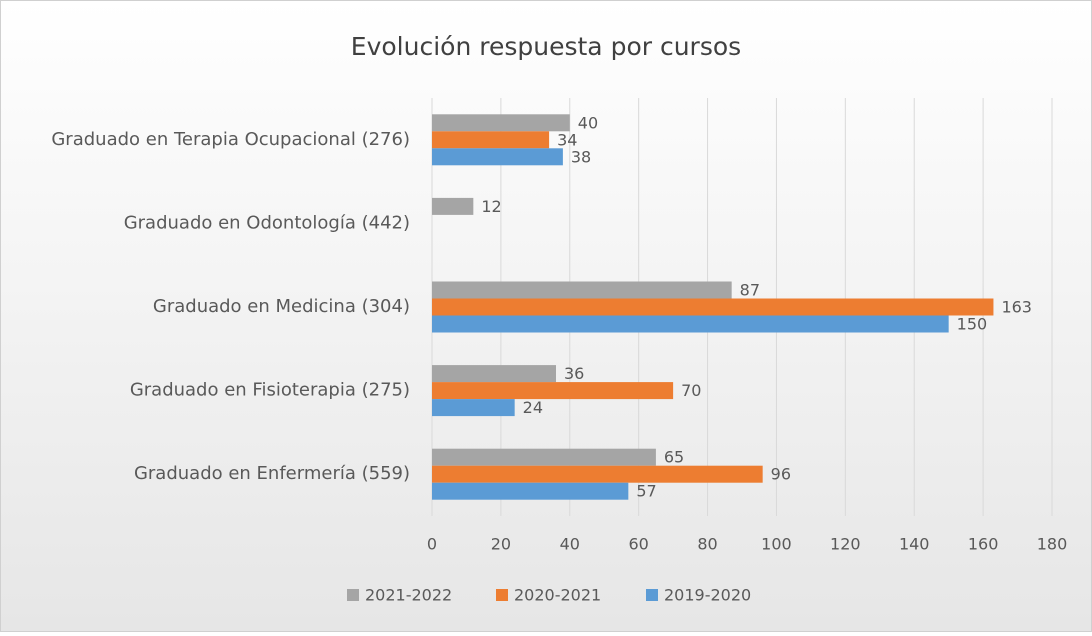  I want to click on chart-title: Evolución respuesta por cursos, so click(546, 46).